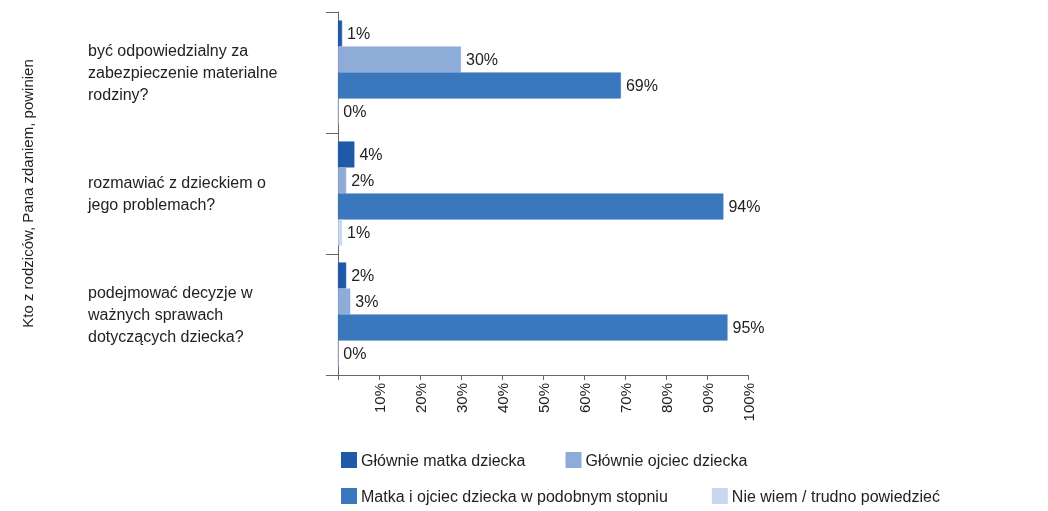 The height and width of the screenshot is (511, 1048). Describe the element at coordinates (482, 59) in the screenshot. I see `data-label: 30%` at that location.